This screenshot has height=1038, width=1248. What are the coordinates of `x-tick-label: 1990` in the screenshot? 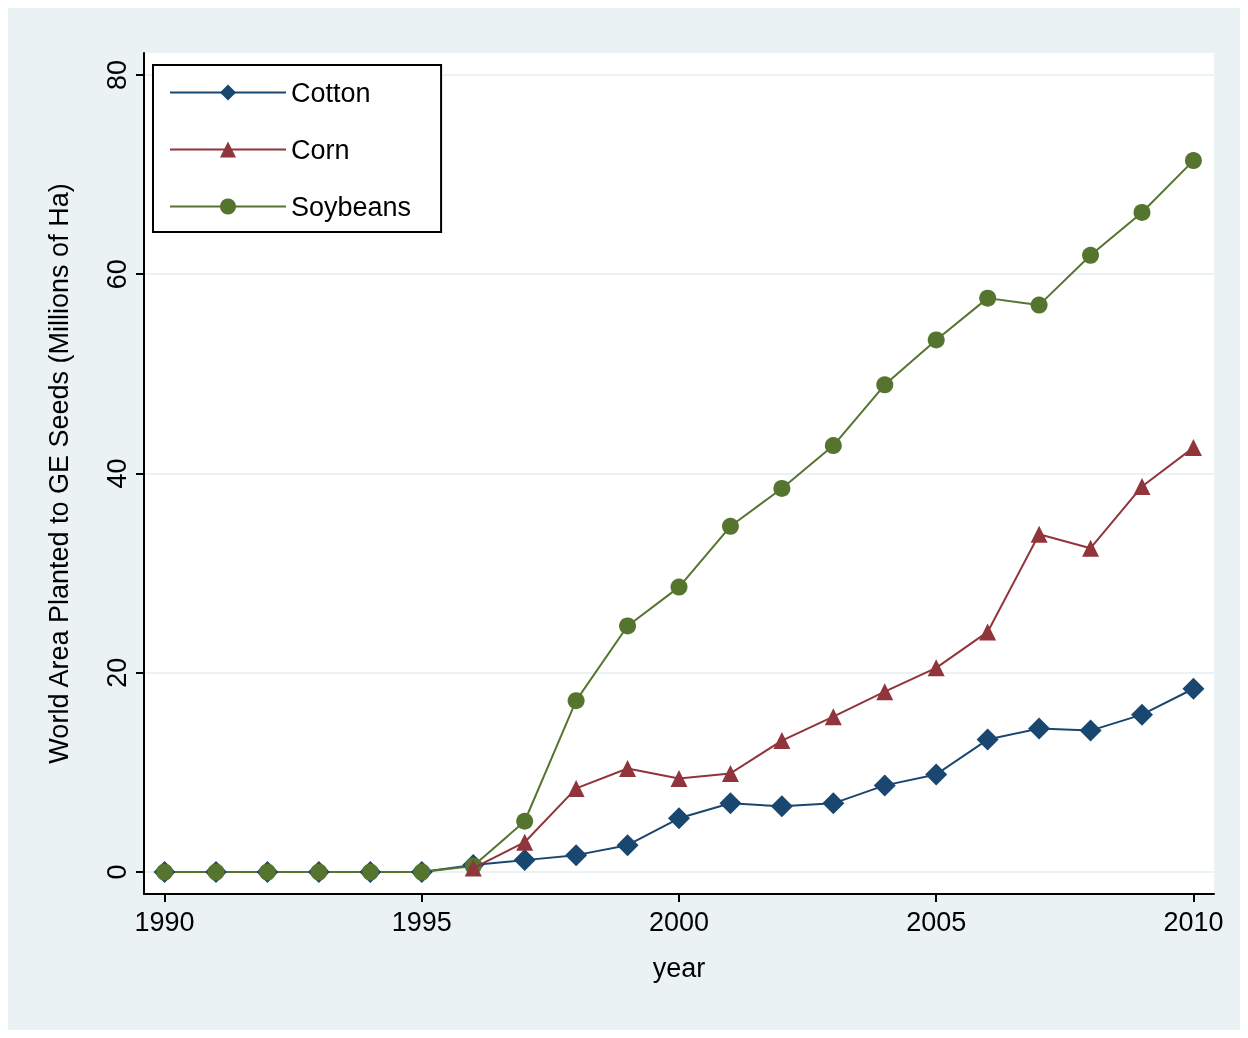 It's located at (164, 921).